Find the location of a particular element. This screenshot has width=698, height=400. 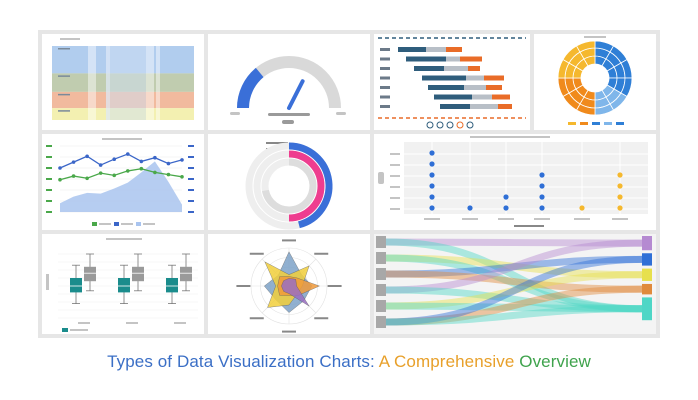

gantt-chart is located at coordinates (452, 82).